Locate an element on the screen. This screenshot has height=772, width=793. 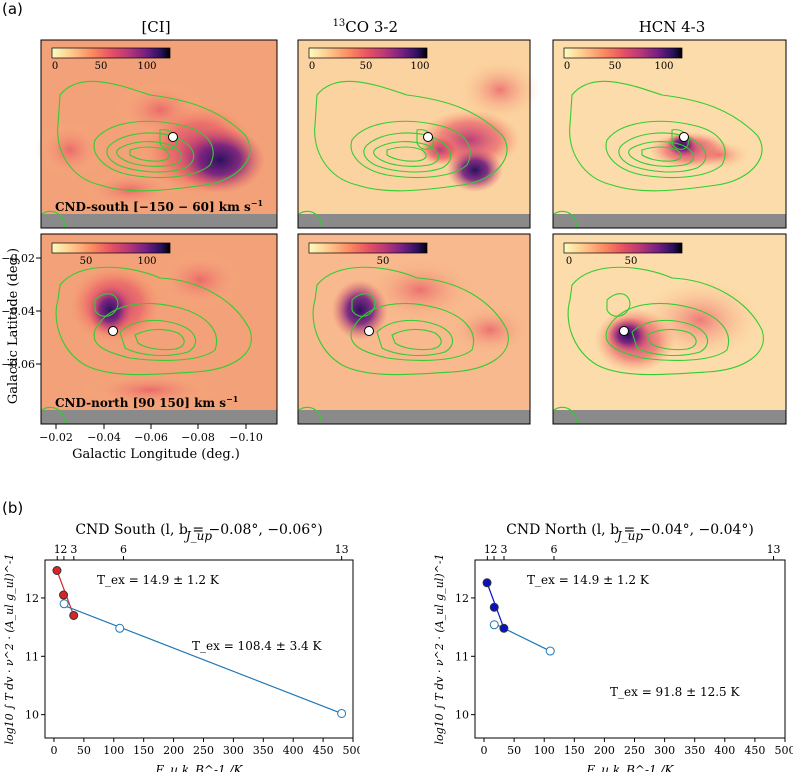
panel-label-b: (b) is located at coordinates (13, 508).